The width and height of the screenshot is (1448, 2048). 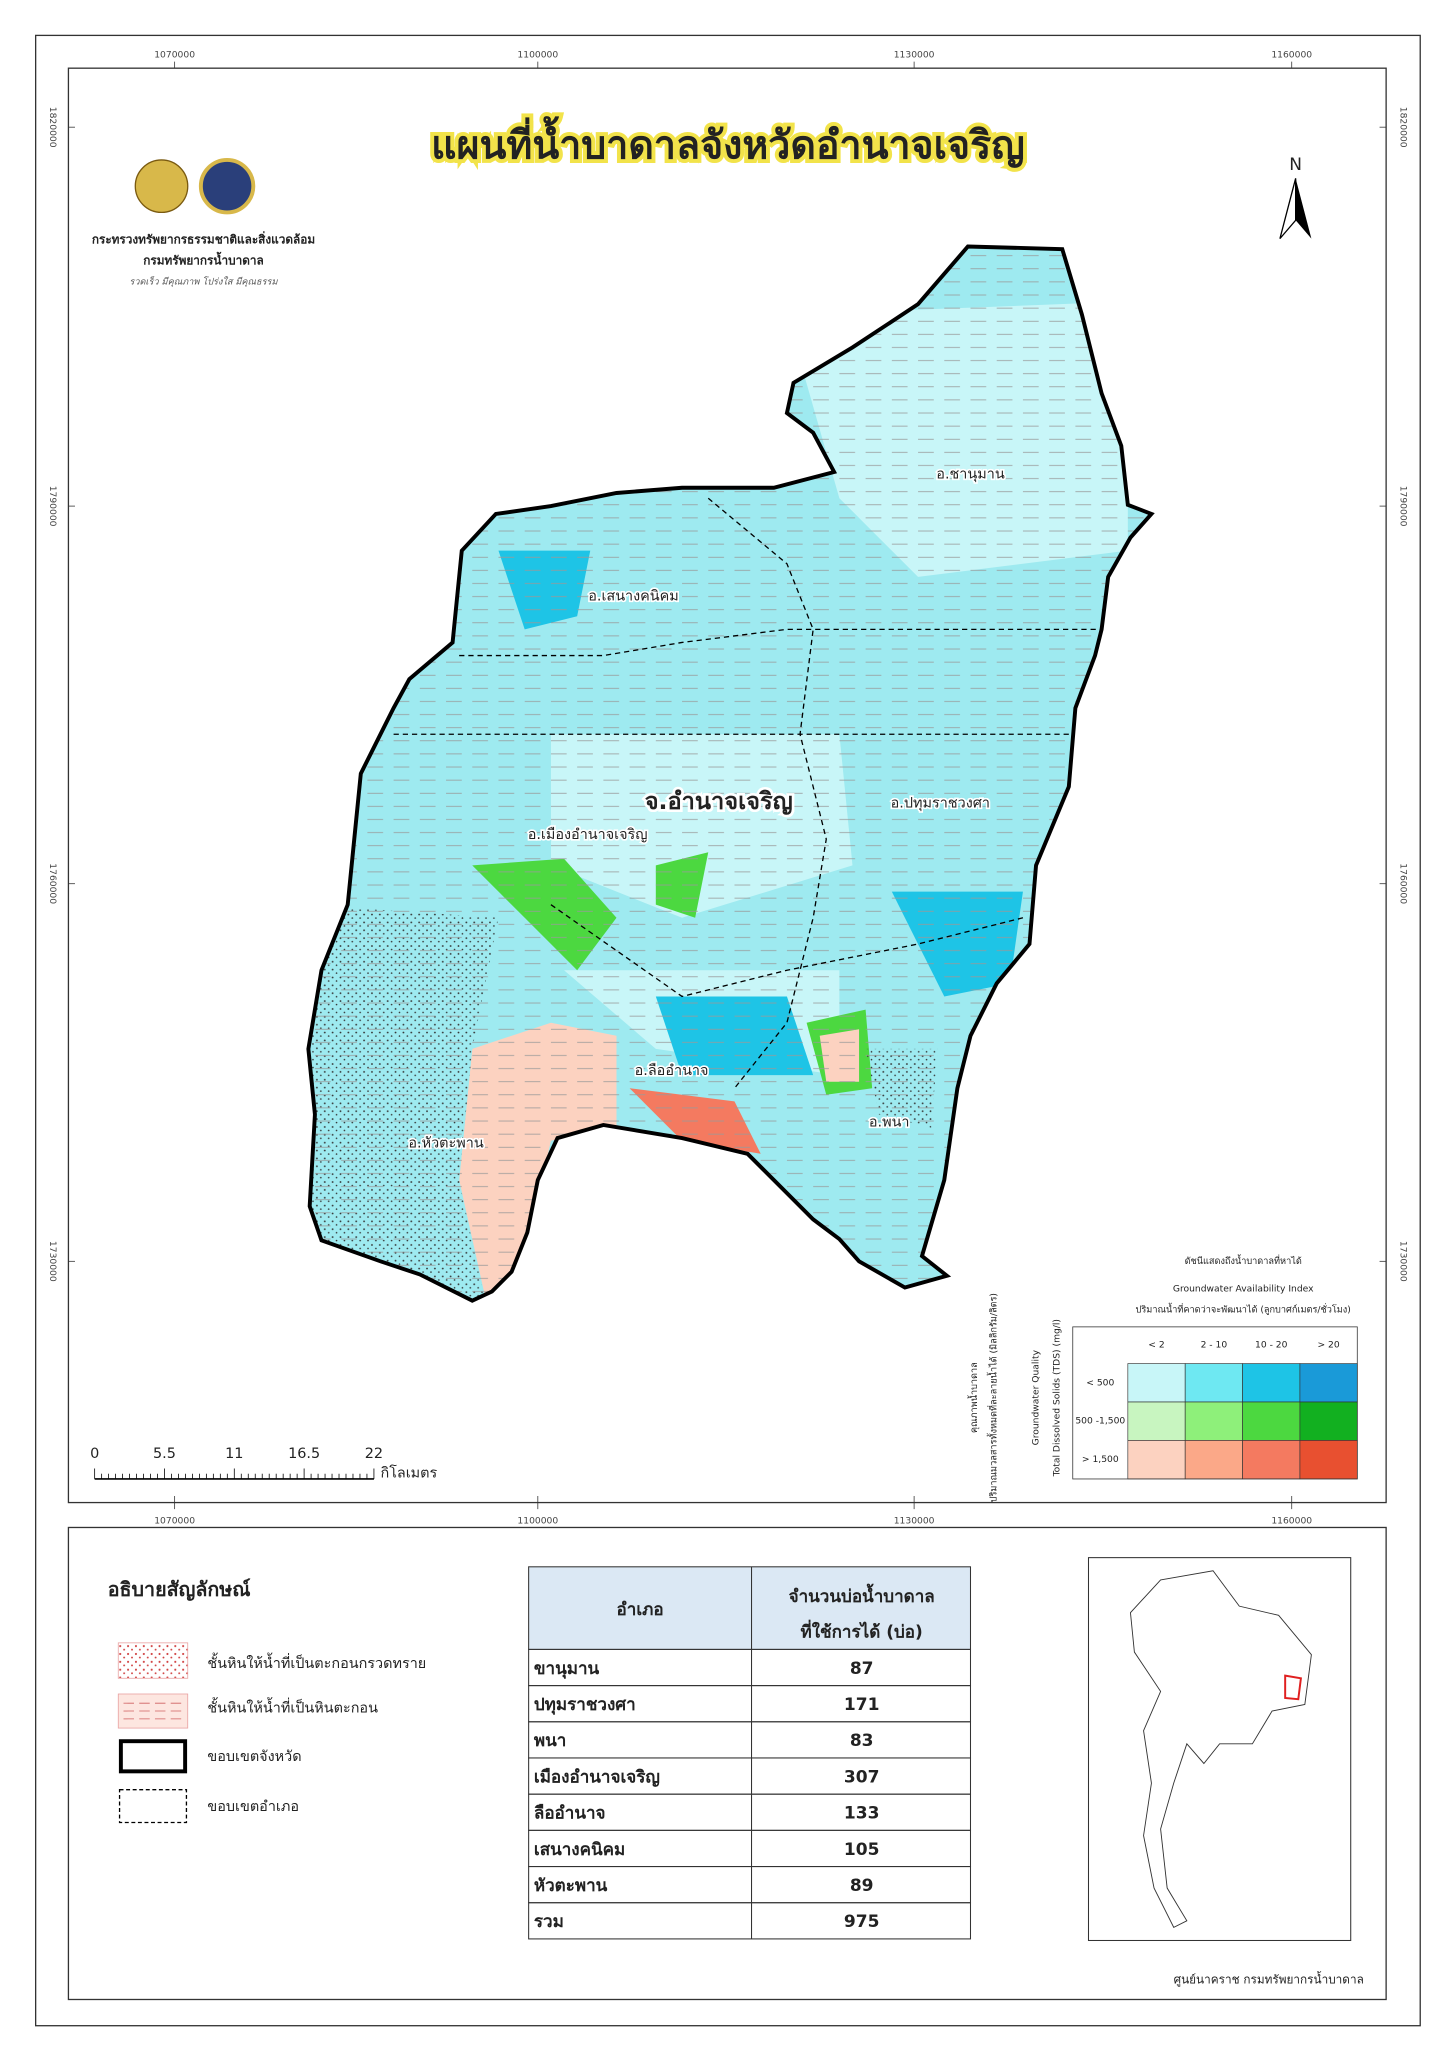 What do you see at coordinates (862, 1922) in the screenshot?
I see `table-count: 975` at bounding box center [862, 1922].